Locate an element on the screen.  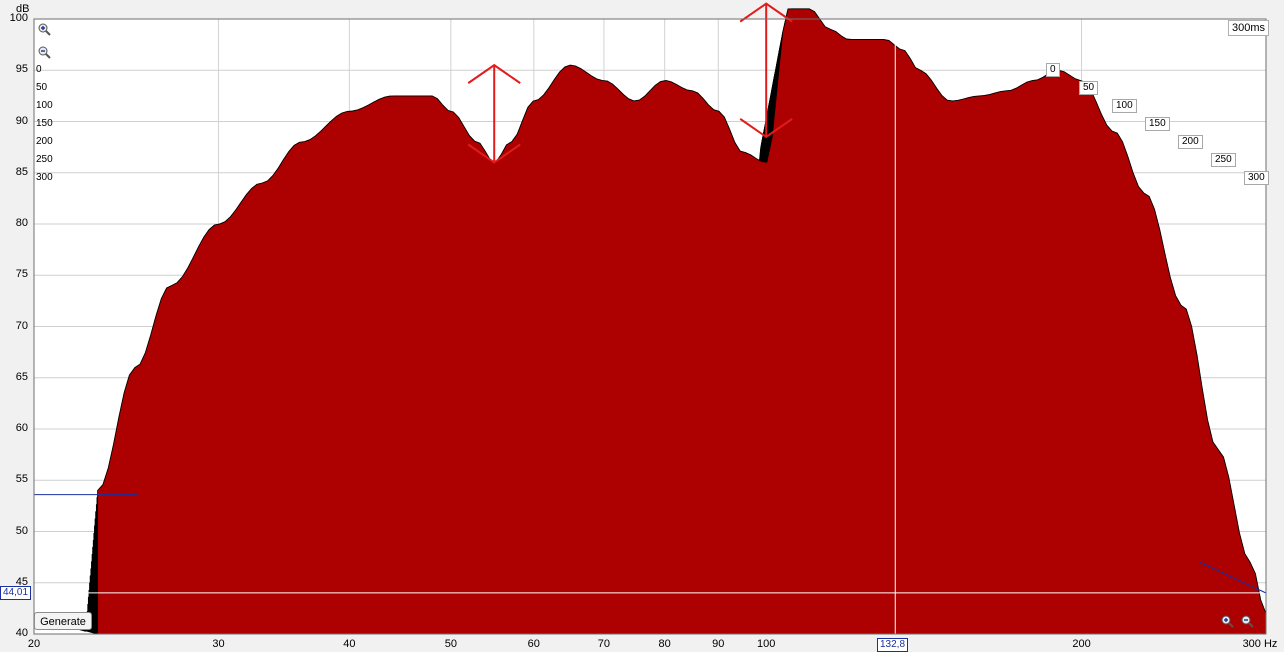
time-tick-label-left: 250 is located at coordinates (44, 159).